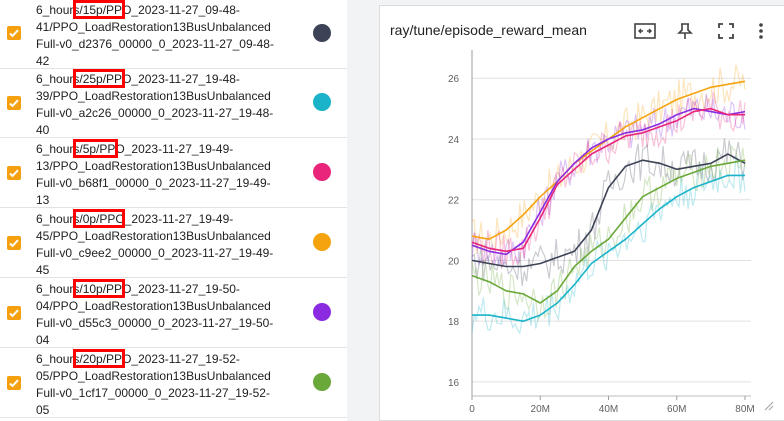 The height and width of the screenshot is (421, 784). I want to click on run-name-line: 6_hours/10p/PPO_2023-11-27_19-50-, so click(138, 289).